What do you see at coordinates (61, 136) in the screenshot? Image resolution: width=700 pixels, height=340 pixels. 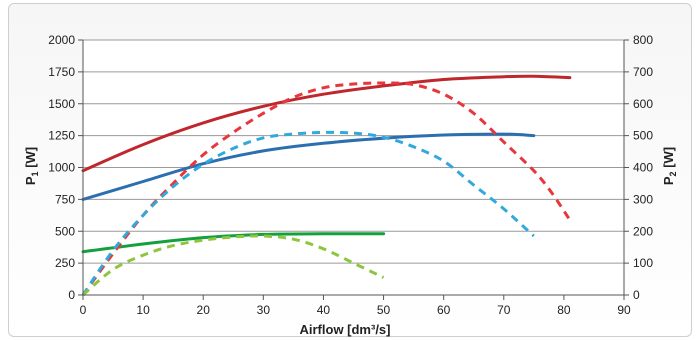 I see `y-left-tick-label: 1250` at bounding box center [61, 136].